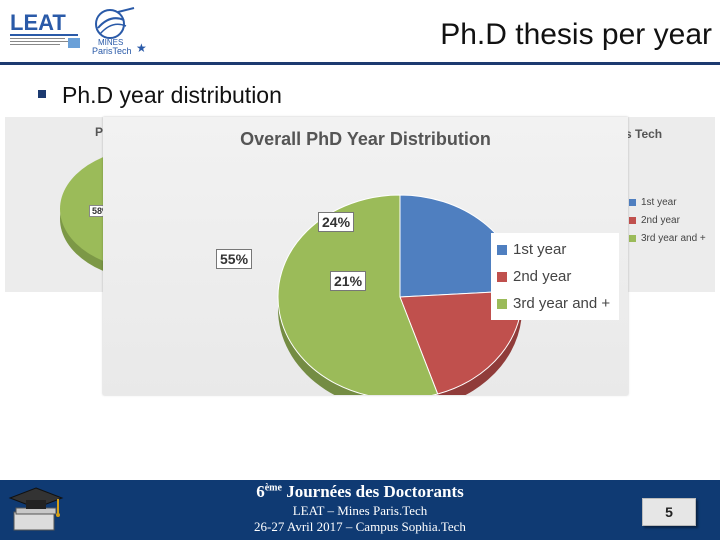 The width and height of the screenshot is (720, 540). I want to click on background-legend-item: 1st year, so click(667, 202).